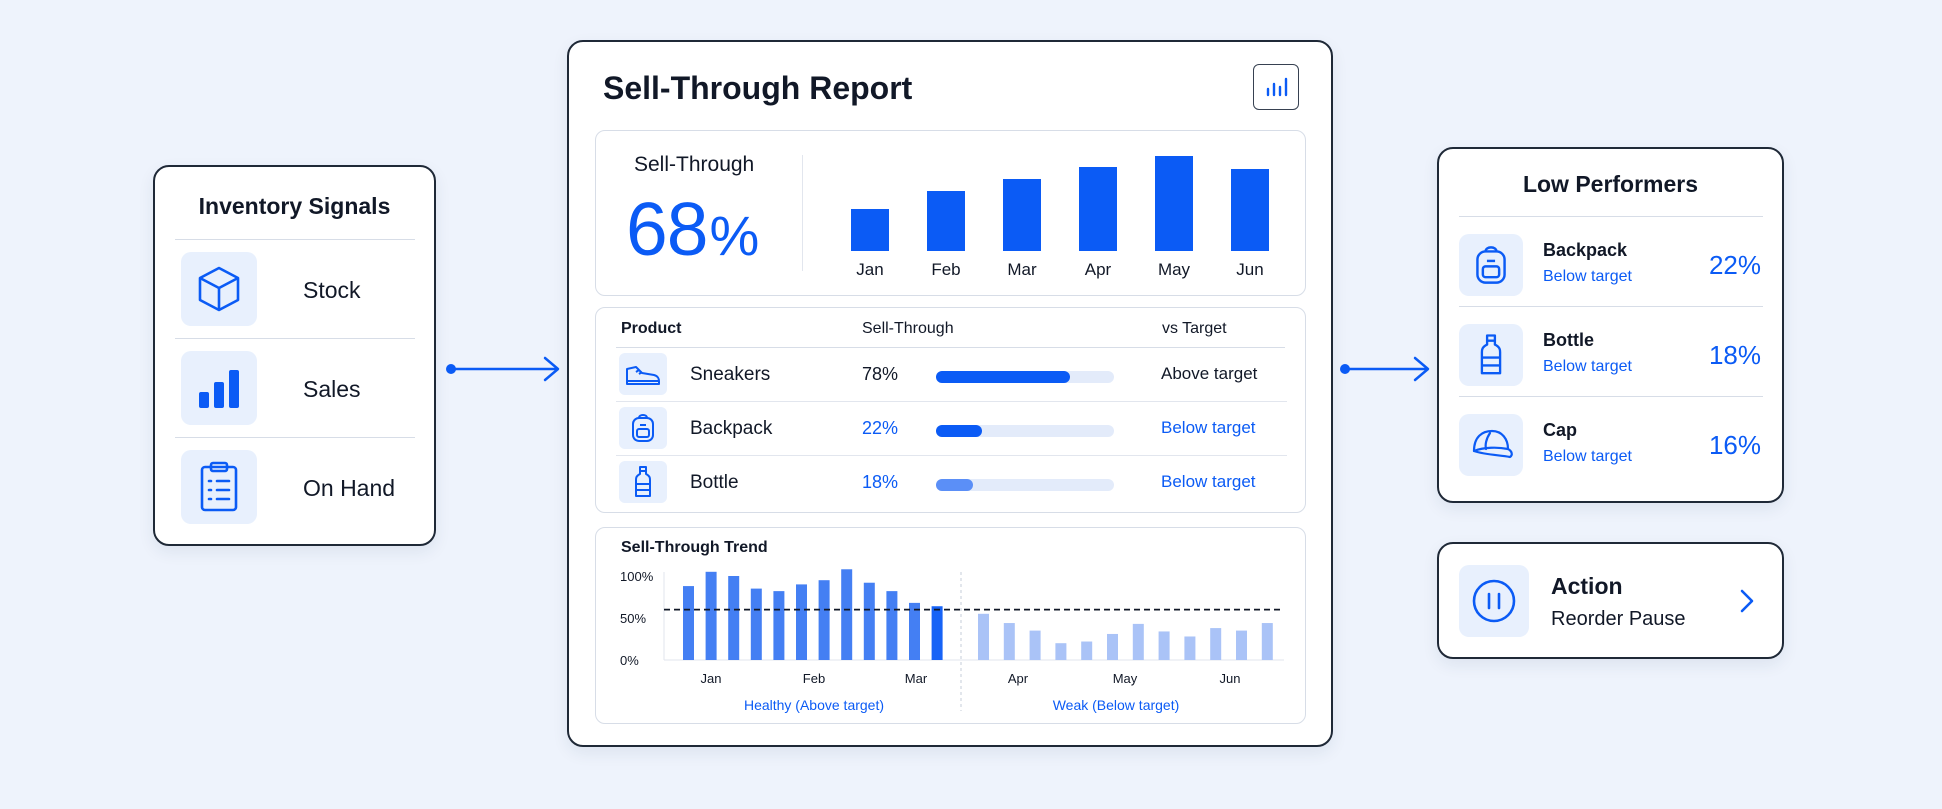 The image size is (1942, 809). I want to click on low-performer-name: Bottle, so click(1568, 340).